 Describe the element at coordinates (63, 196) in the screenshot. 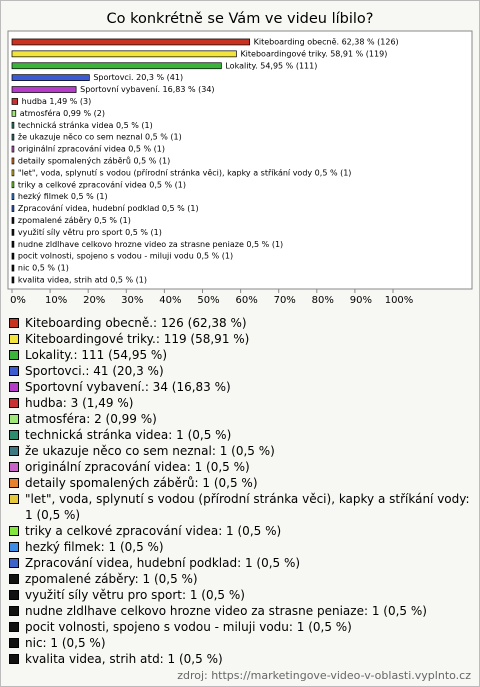

I see `value-label: hezký filmek 0,5 % (1)` at that location.